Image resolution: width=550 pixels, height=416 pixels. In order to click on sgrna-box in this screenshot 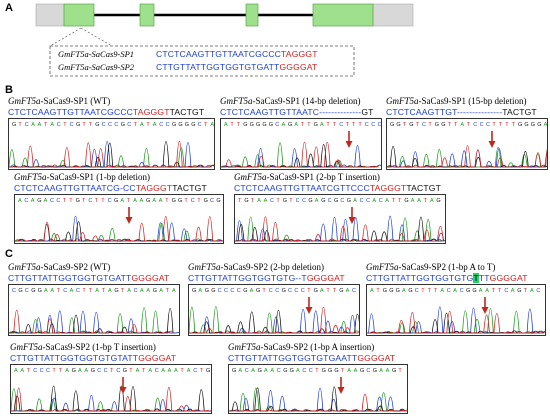, I will do `click(202, 61)`.